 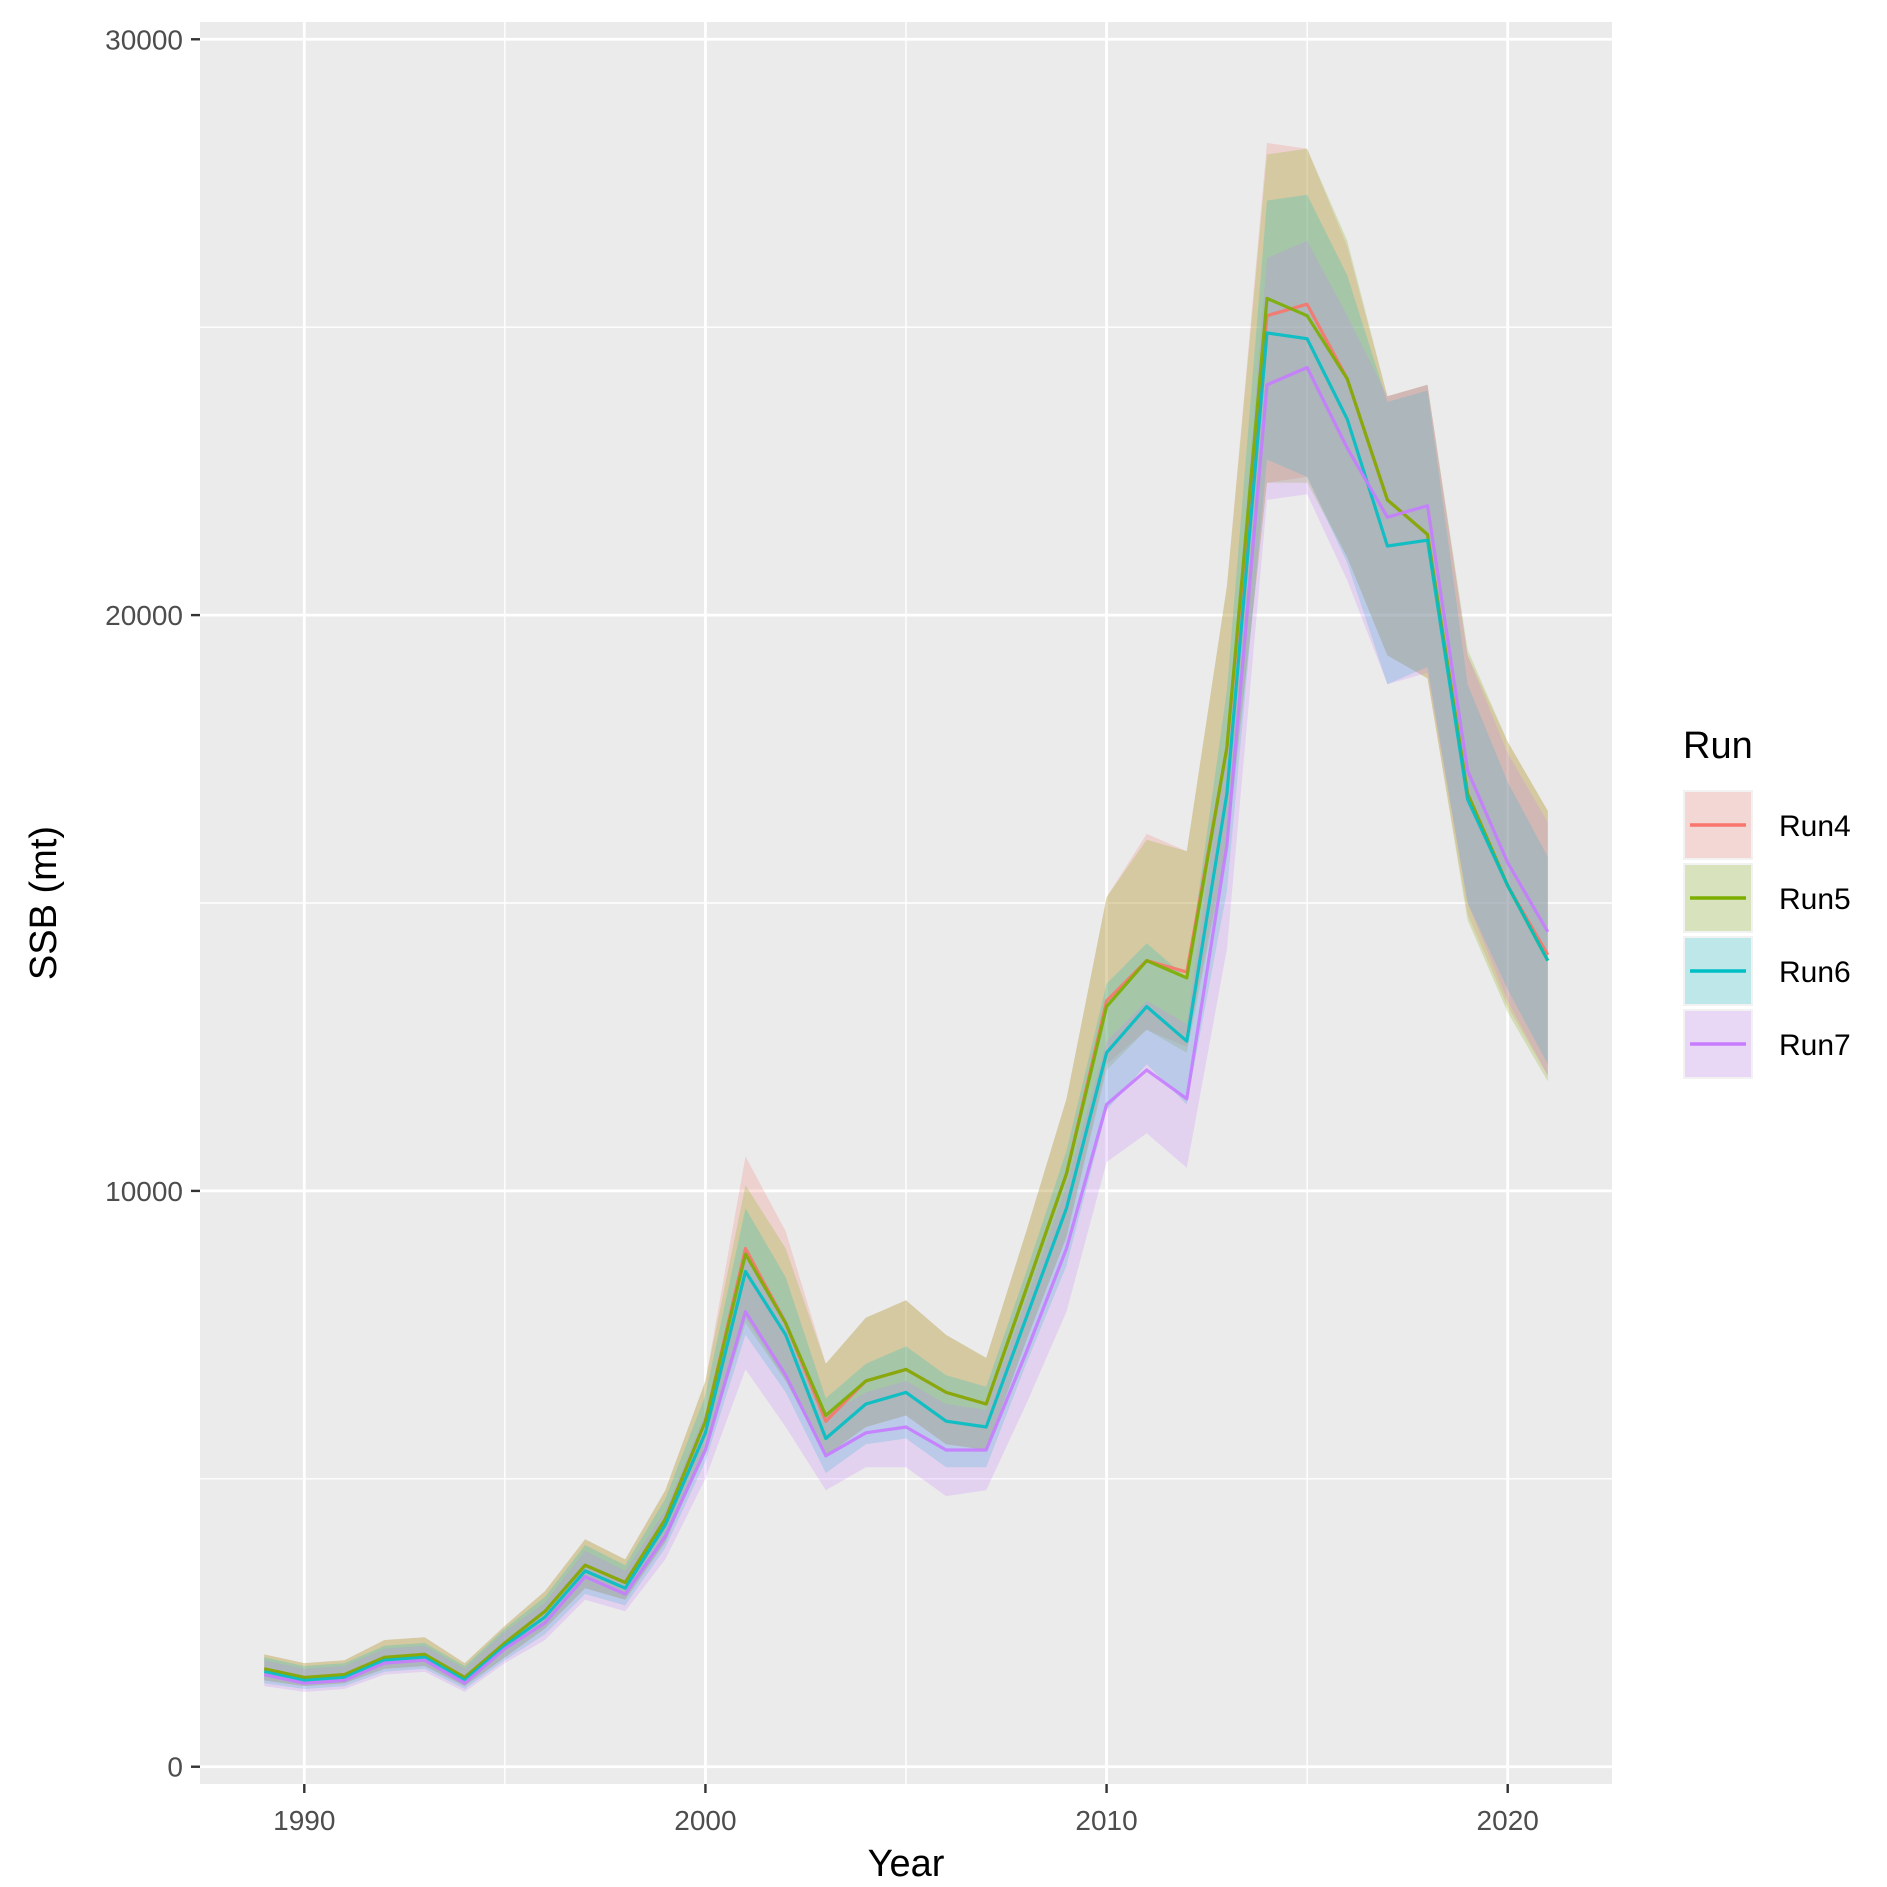 I want to click on y-tick-label: 0, so click(x=175, y=1767).